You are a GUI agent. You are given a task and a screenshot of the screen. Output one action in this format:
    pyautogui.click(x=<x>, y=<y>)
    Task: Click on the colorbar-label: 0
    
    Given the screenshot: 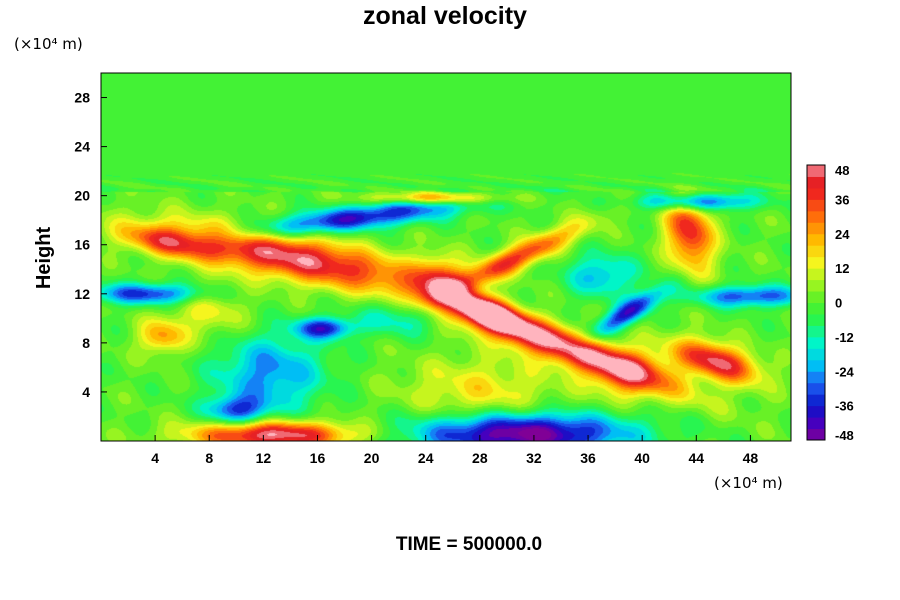 What is the action you would take?
    pyautogui.click(x=838, y=303)
    